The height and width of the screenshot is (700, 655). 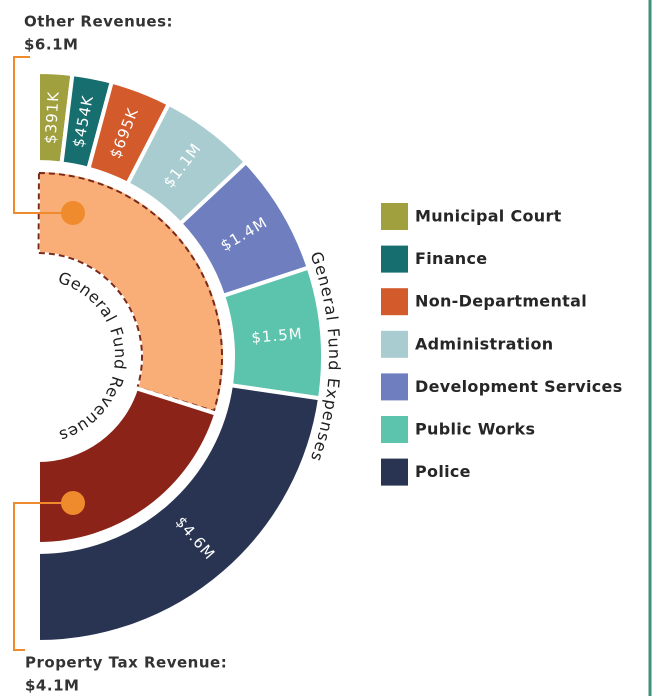 What do you see at coordinates (488, 216) in the screenshot?
I see `legend-label: Municipal Court` at bounding box center [488, 216].